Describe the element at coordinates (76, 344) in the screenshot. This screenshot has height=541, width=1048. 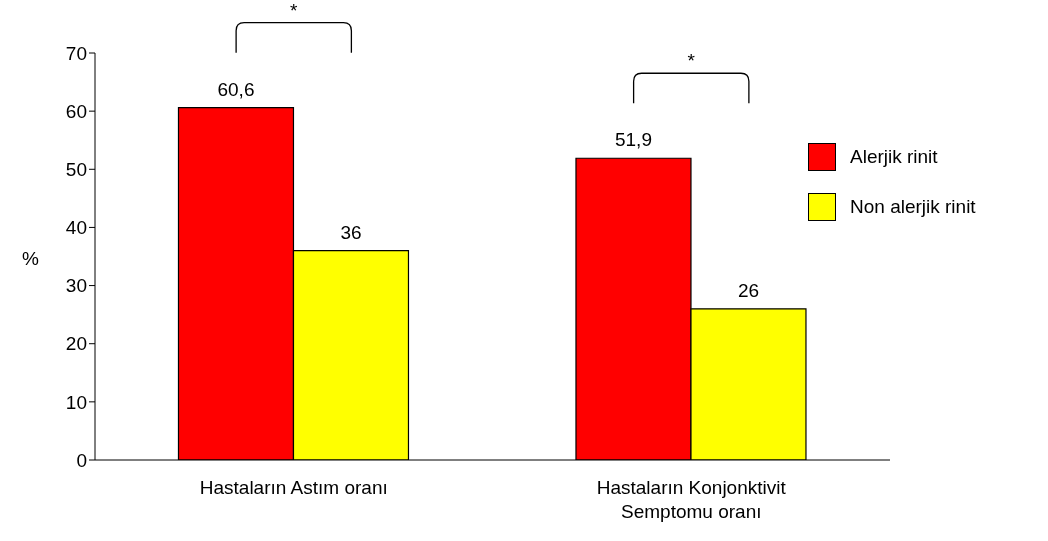
I see `y-tick-label: 20` at that location.